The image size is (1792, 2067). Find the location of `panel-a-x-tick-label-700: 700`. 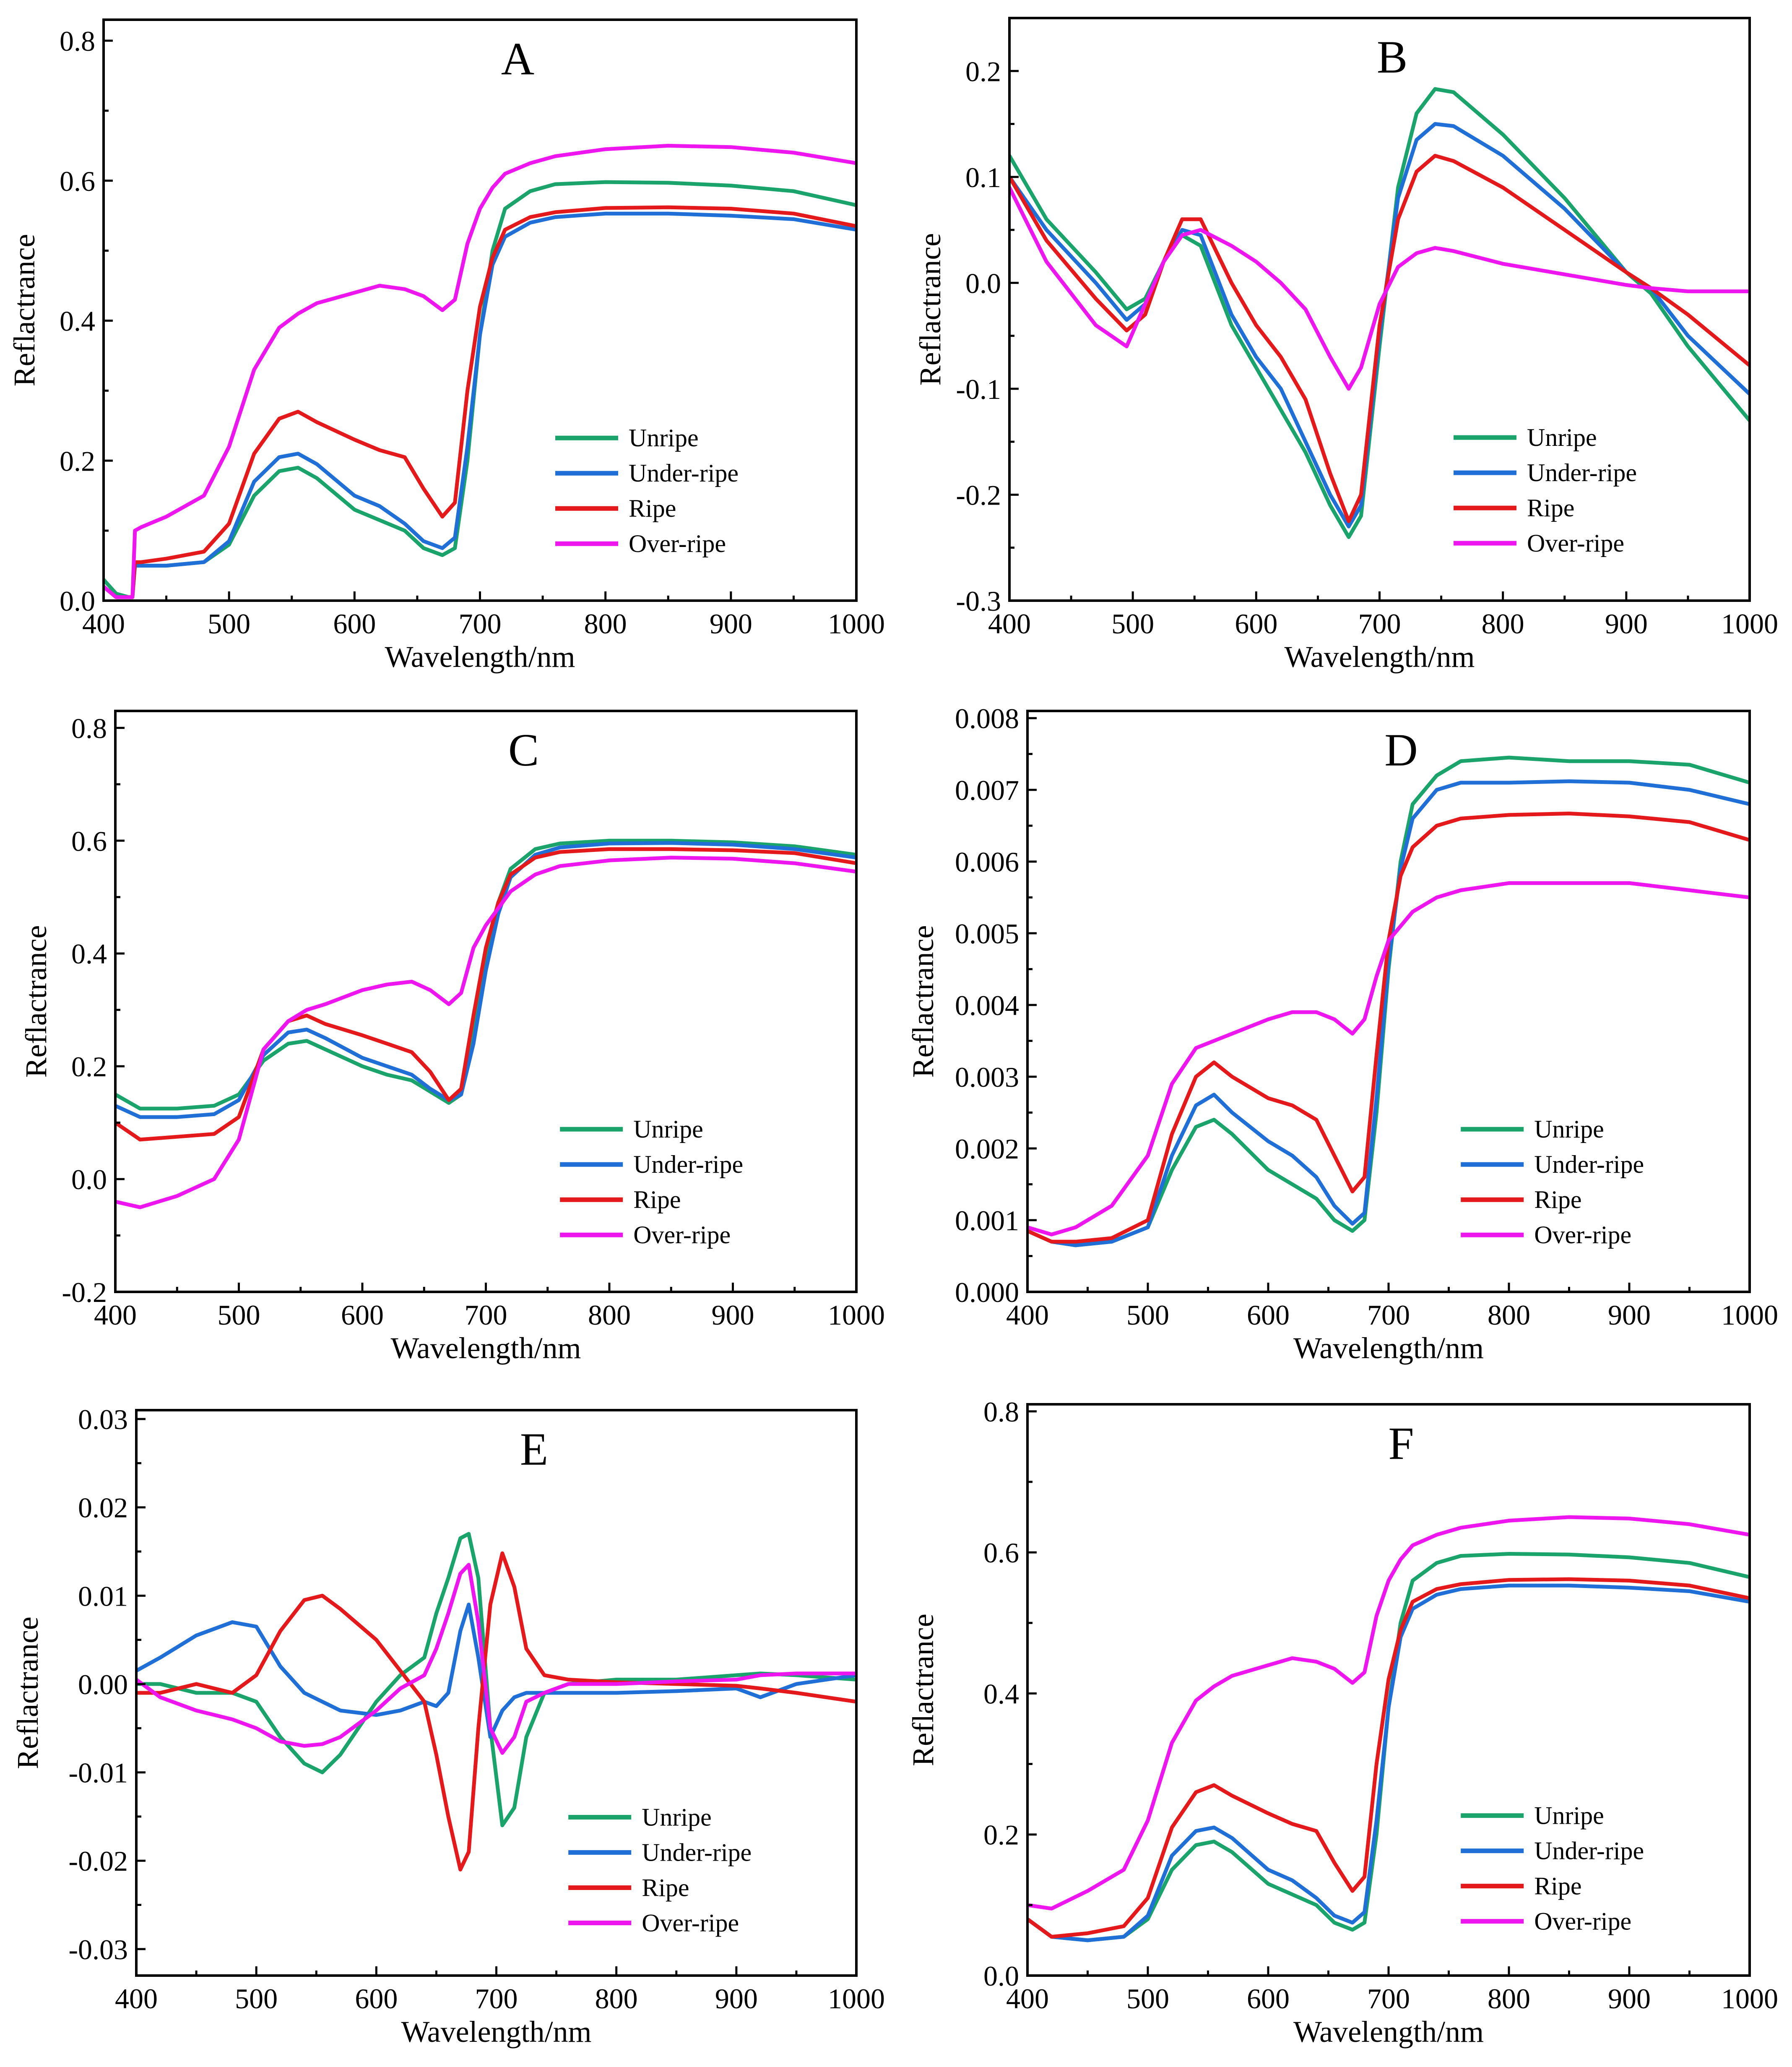

panel-a-x-tick-label-700: 700 is located at coordinates (480, 624).